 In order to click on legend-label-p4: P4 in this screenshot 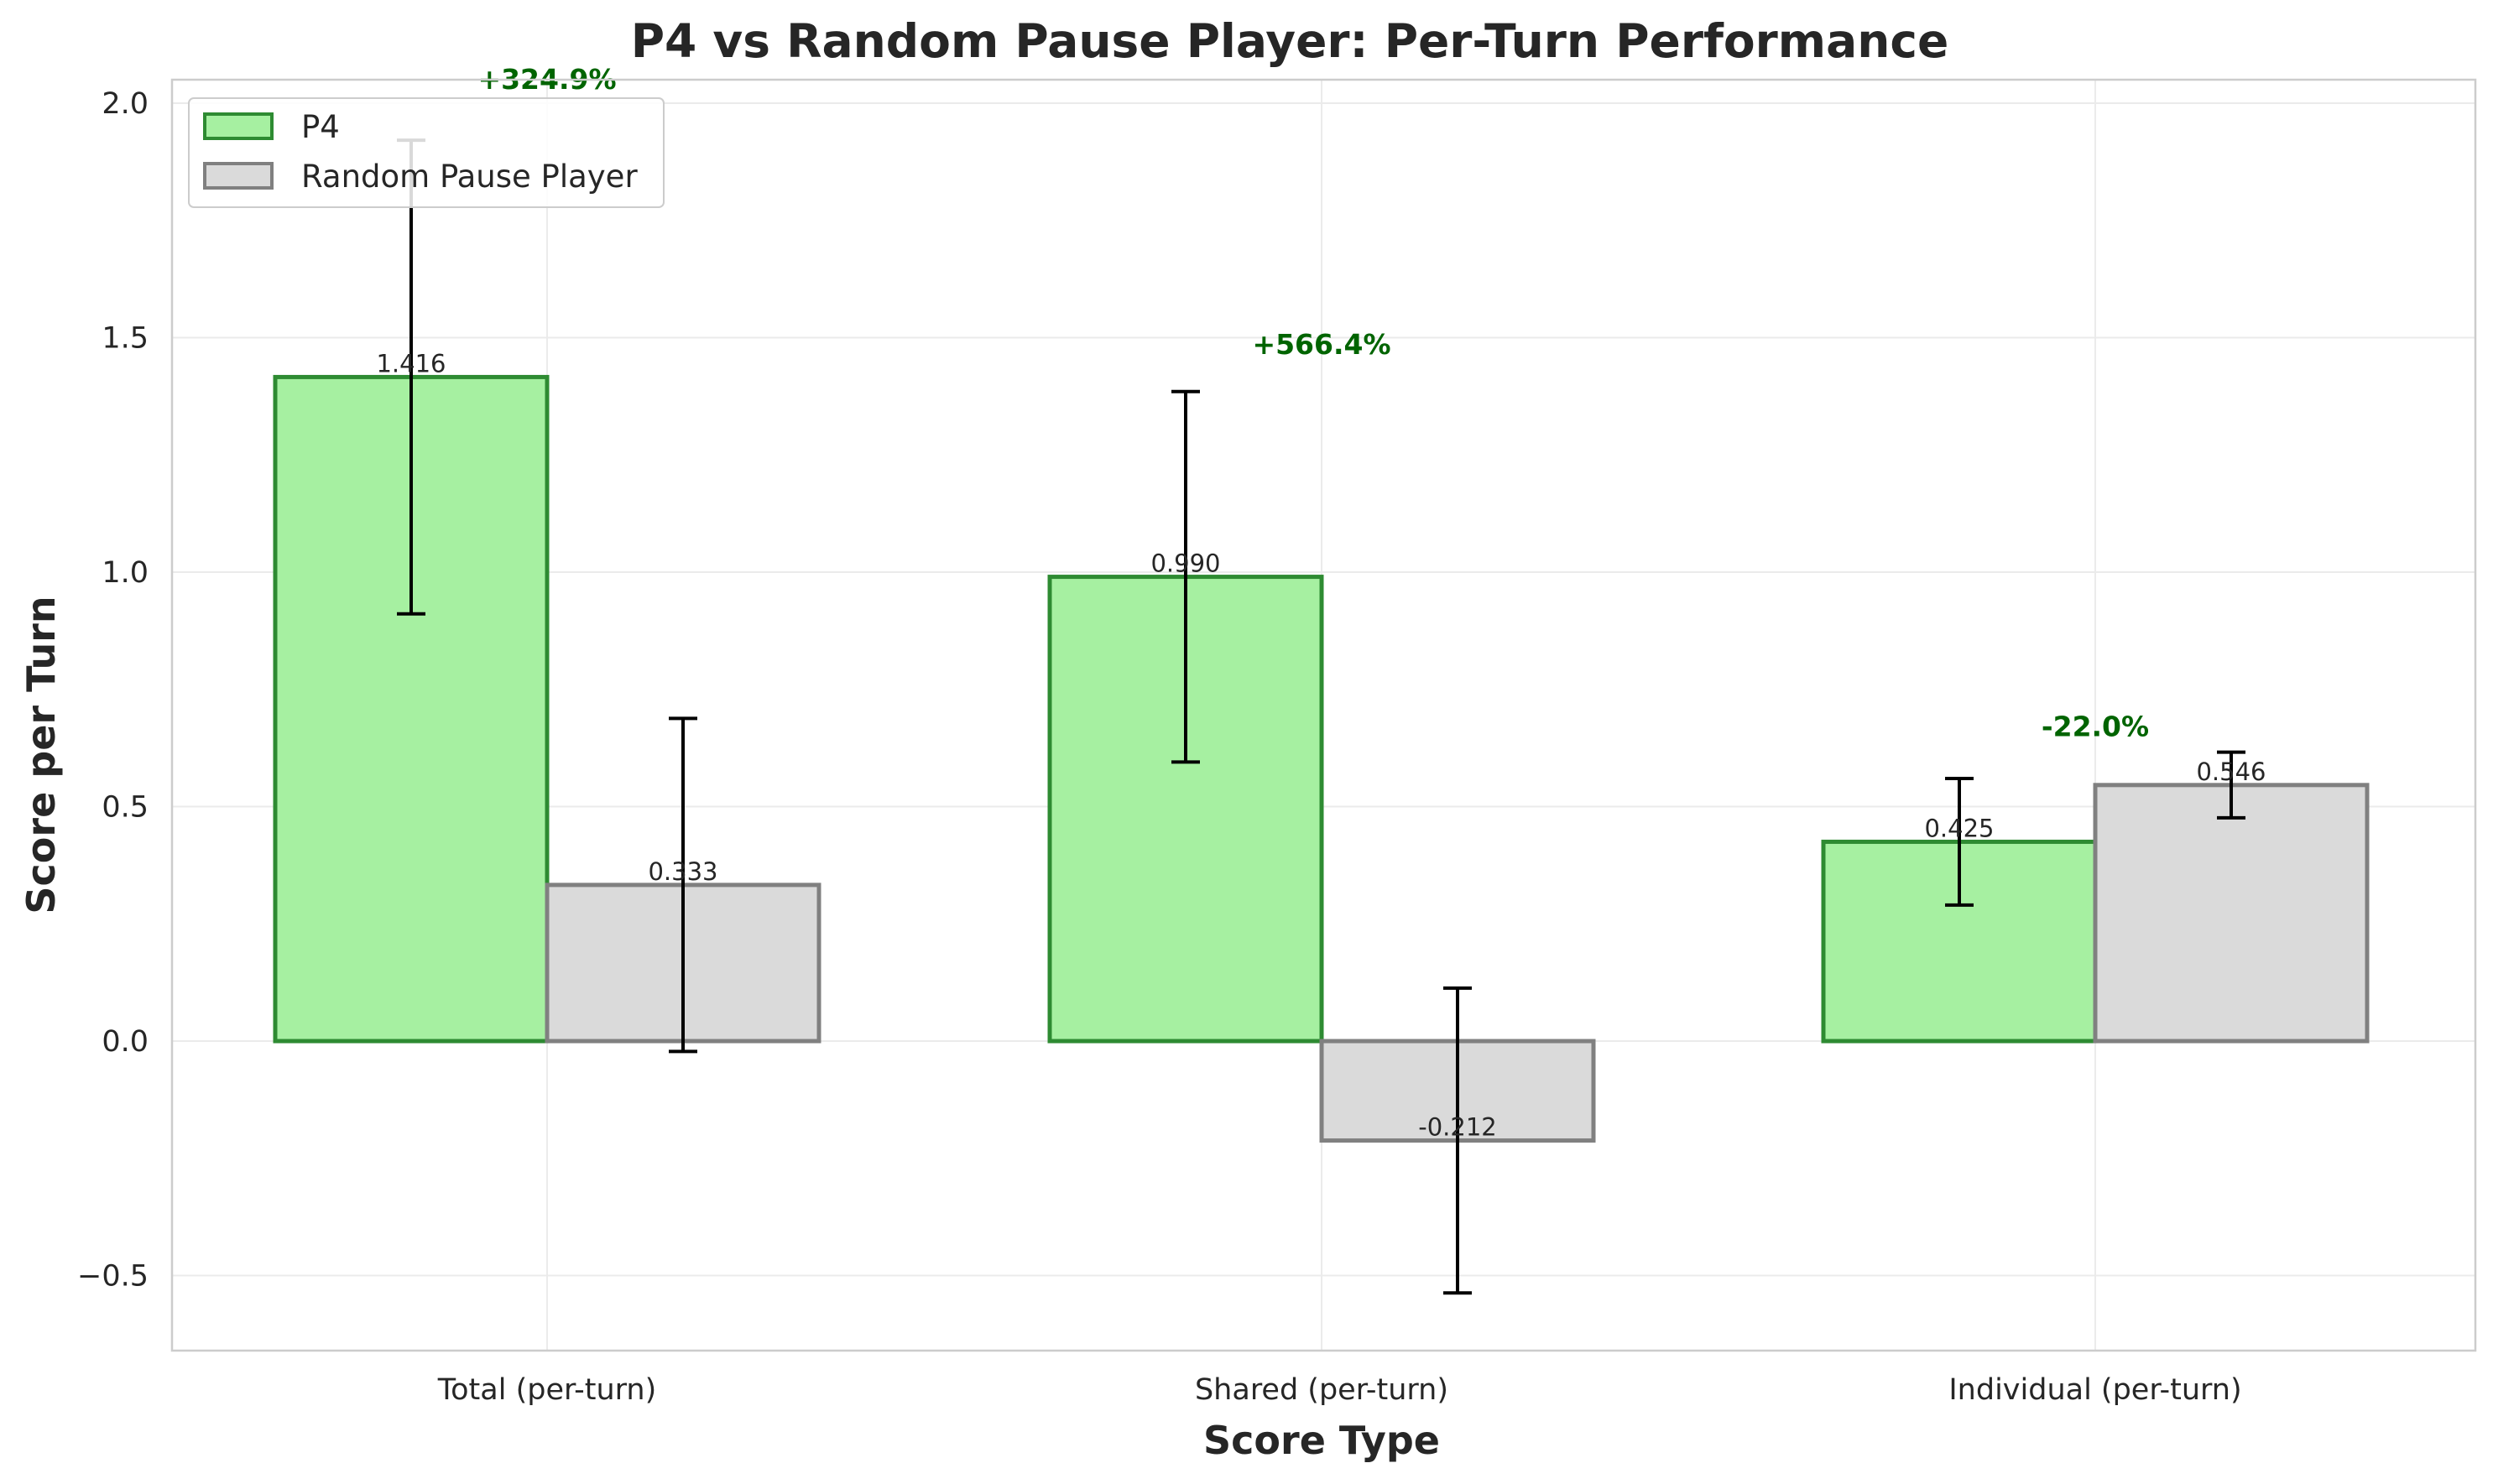, I will do `click(320, 127)`.